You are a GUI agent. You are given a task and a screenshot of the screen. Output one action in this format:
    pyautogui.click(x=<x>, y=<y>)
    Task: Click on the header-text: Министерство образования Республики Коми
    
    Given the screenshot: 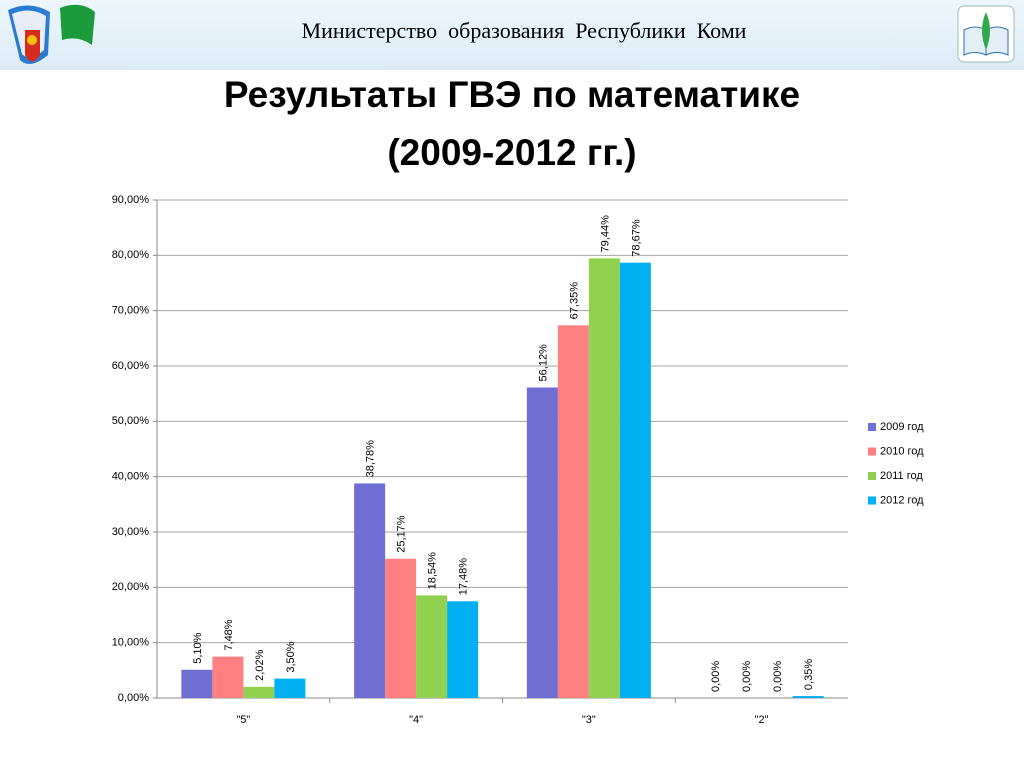 What is the action you would take?
    pyautogui.click(x=524, y=30)
    